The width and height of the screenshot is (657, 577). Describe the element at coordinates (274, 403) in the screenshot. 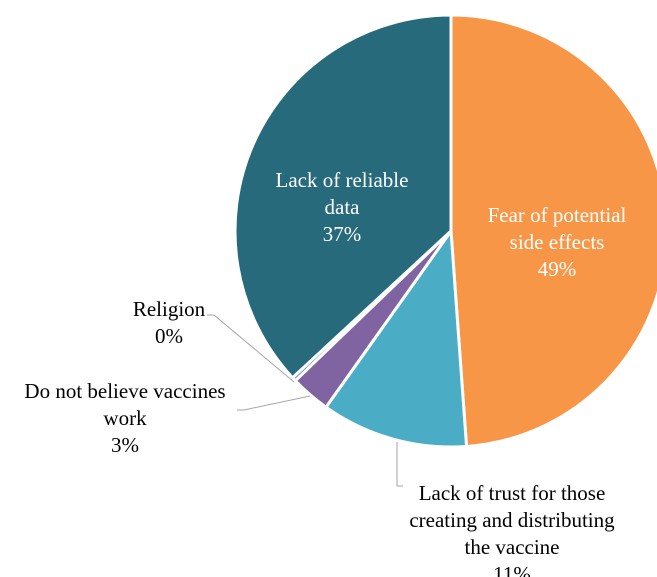

I see `leader-line-do-not-believe` at that location.